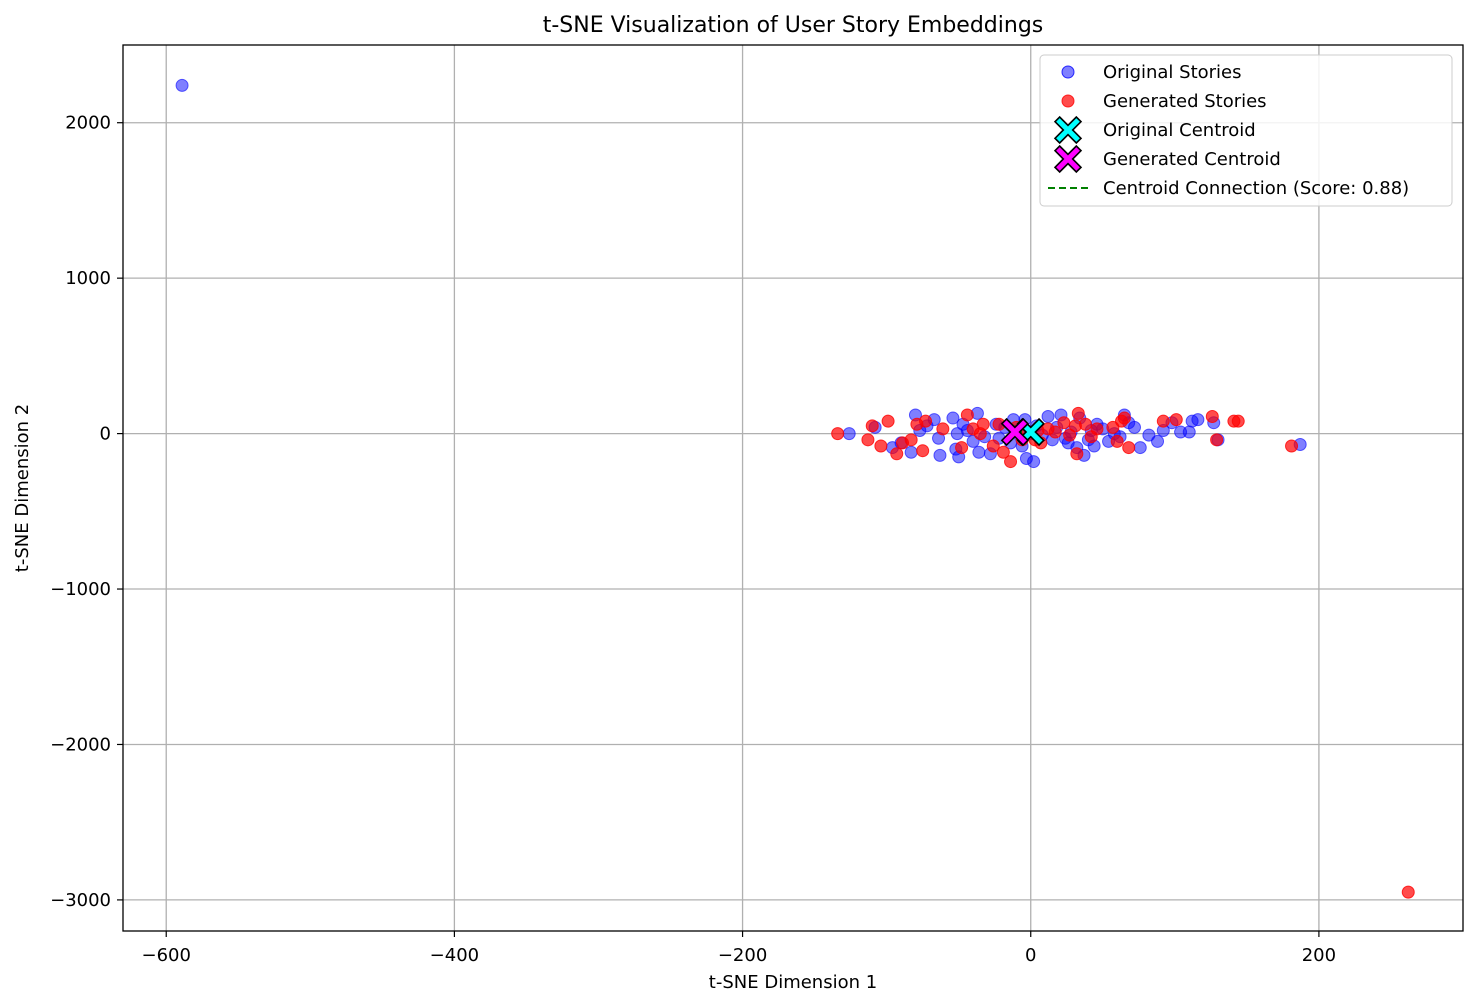  I want to click on x-axis-label: t-SNE Dimension 1, so click(793, 982).